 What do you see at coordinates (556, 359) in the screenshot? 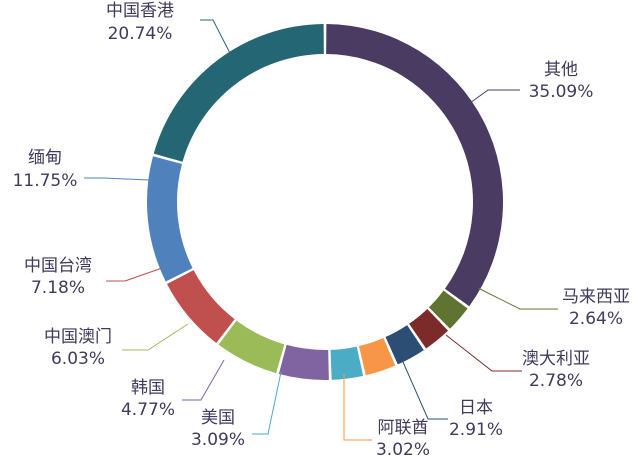
I see `slice-name-label: 澳大利亚` at bounding box center [556, 359].